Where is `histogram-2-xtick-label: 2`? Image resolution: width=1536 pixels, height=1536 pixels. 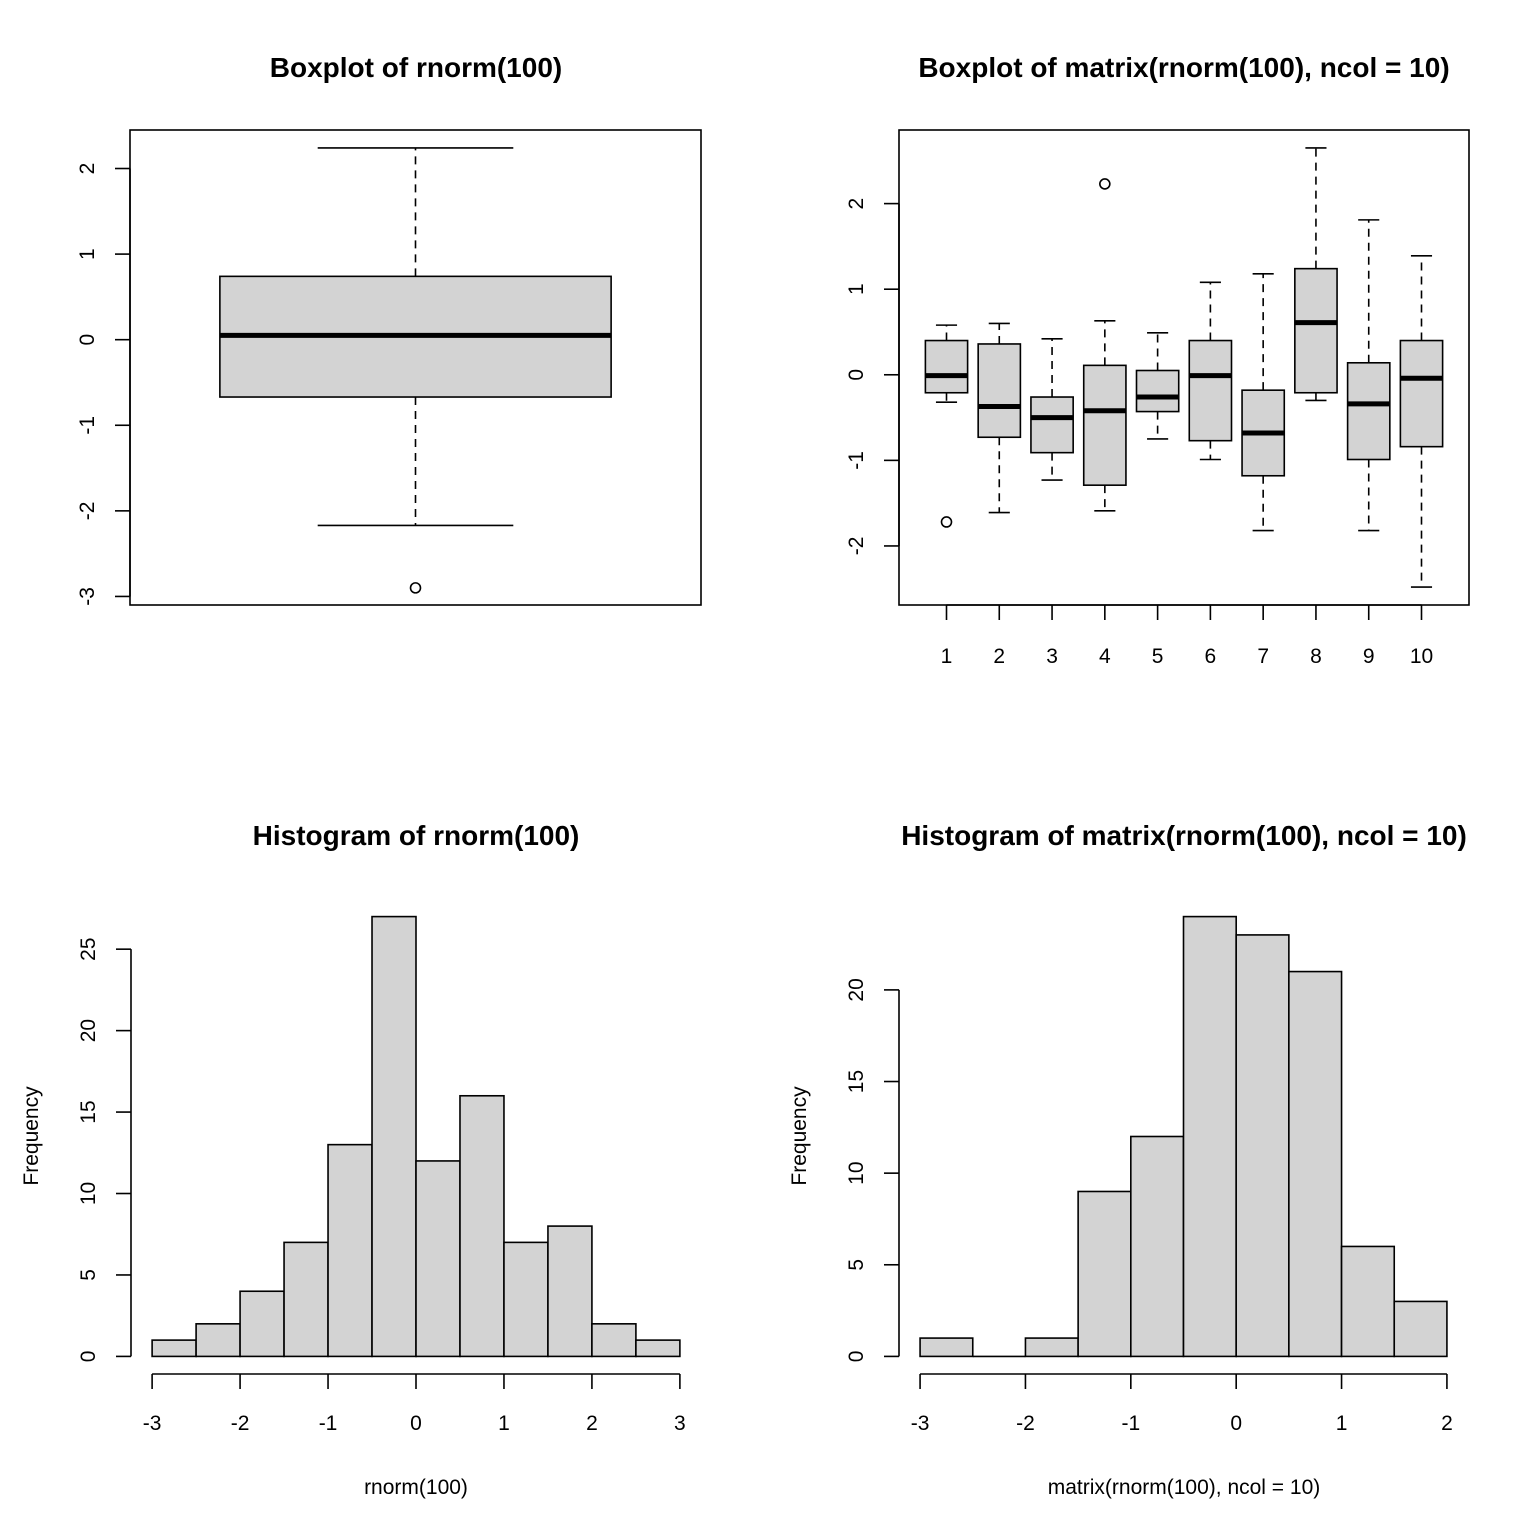
histogram-2-xtick-label: 2 is located at coordinates (1447, 1423).